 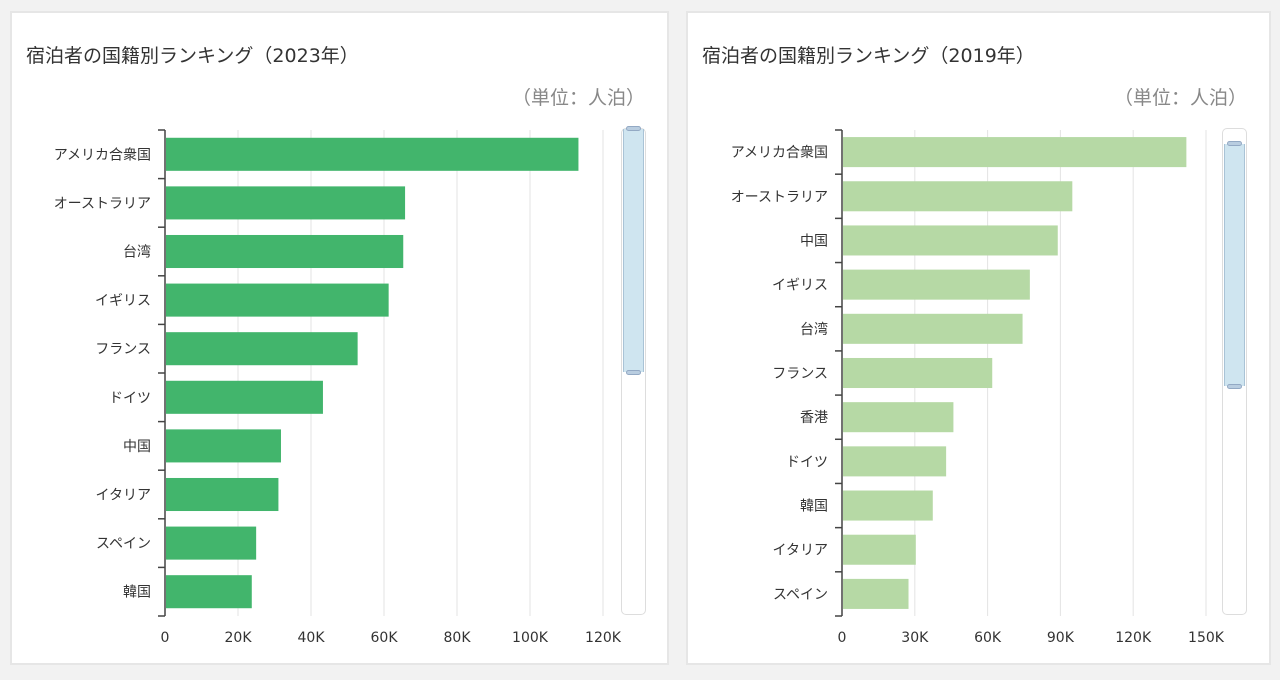 I want to click on x-tick-label: 100K, so click(x=530, y=638).